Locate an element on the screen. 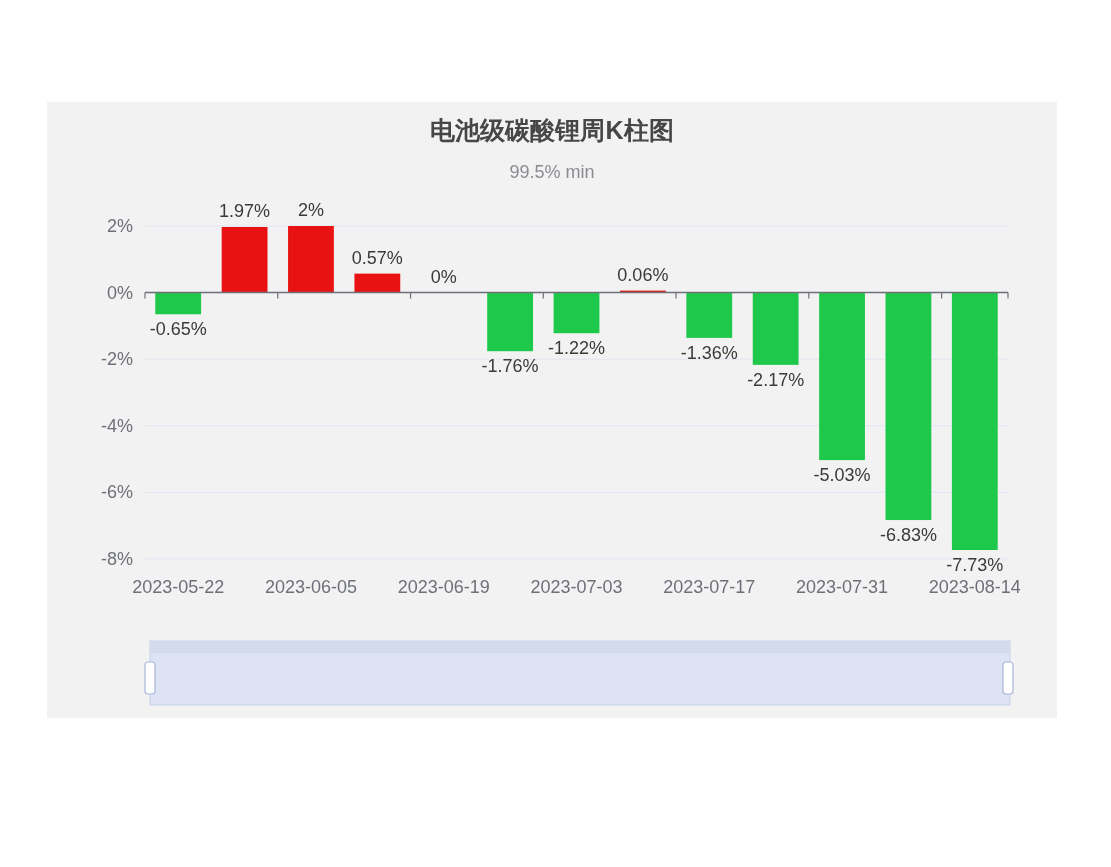 The image size is (1111, 867). y-tick-label: -2% is located at coordinates (116, 359).